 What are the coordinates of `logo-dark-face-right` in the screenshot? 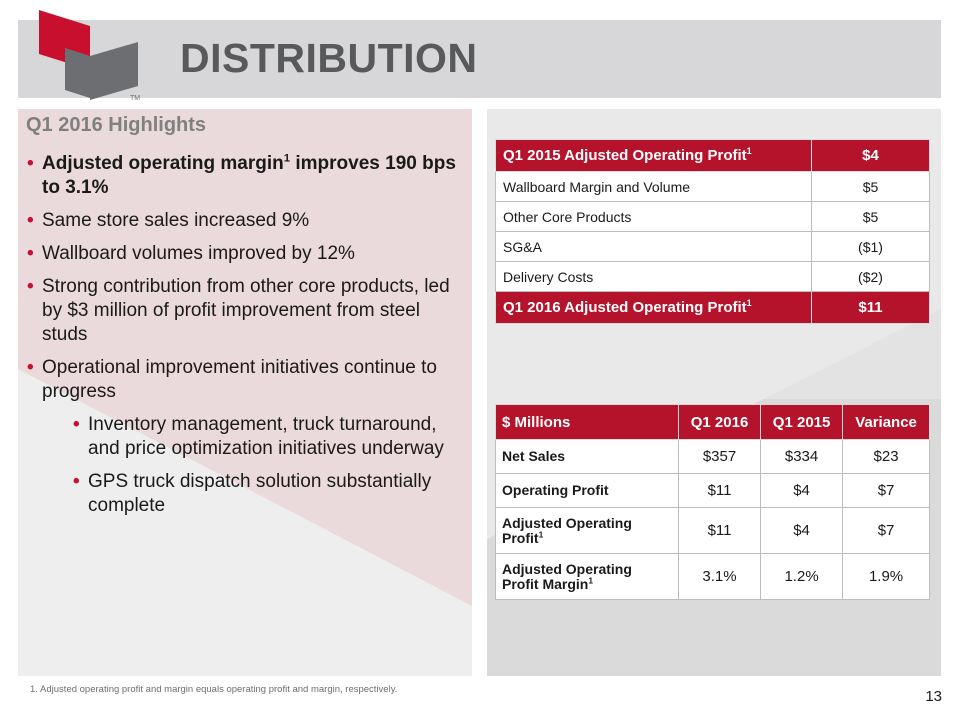 It's located at (114, 71).